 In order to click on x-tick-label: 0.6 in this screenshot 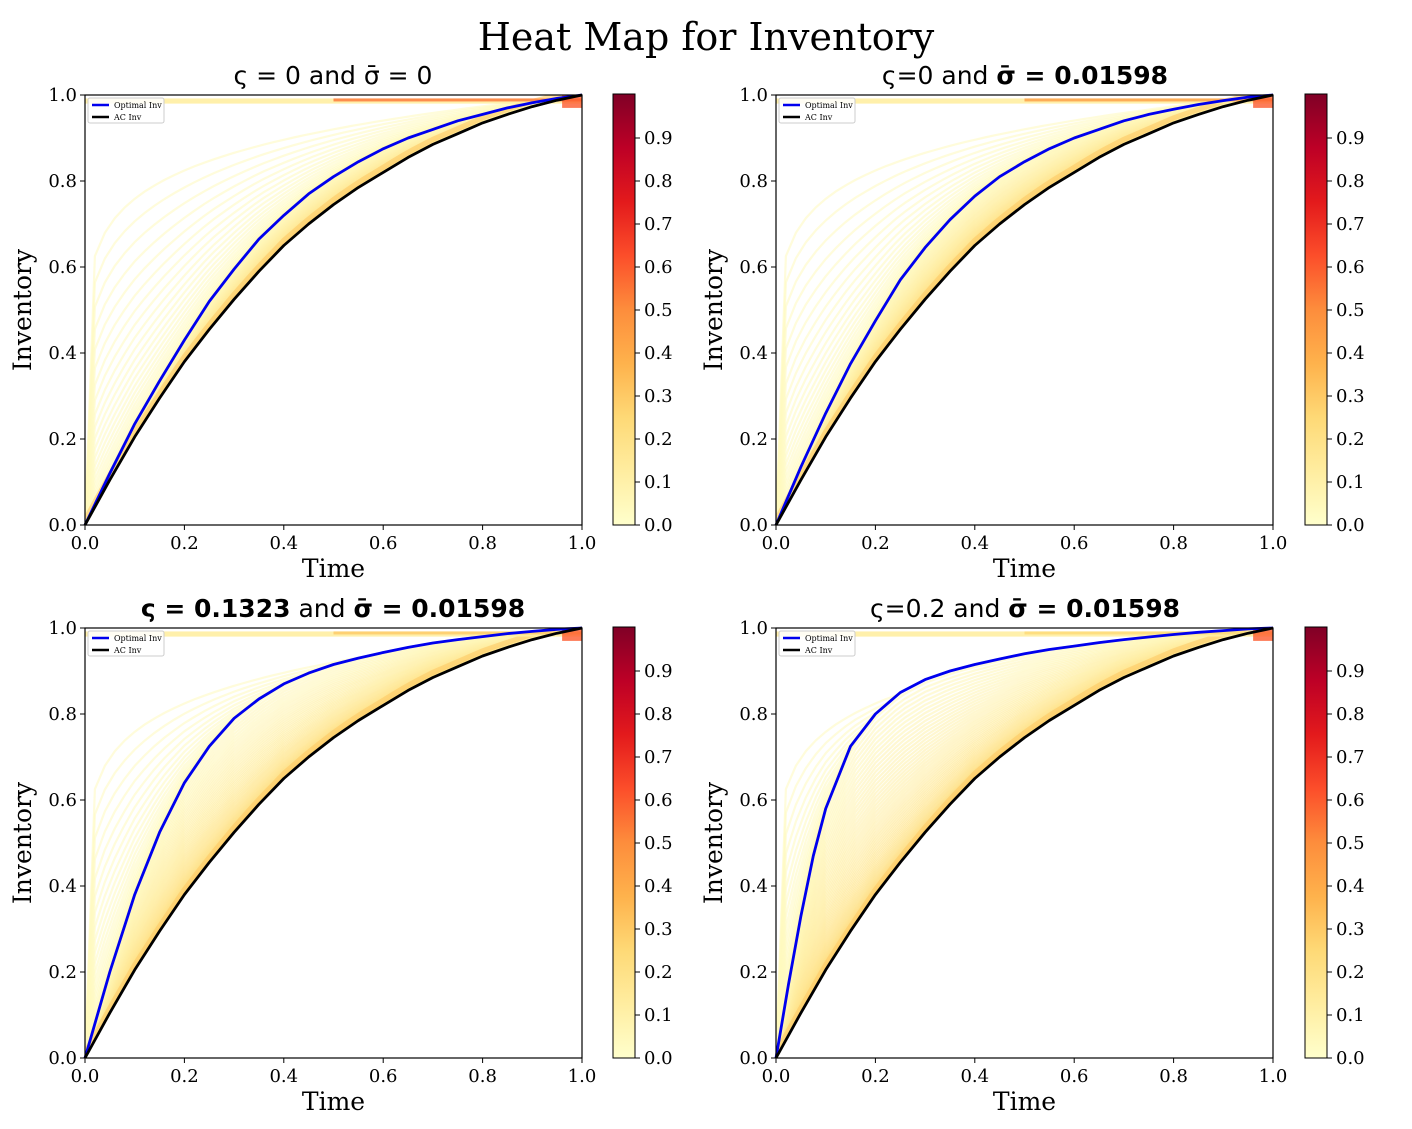, I will do `click(1074, 543)`.